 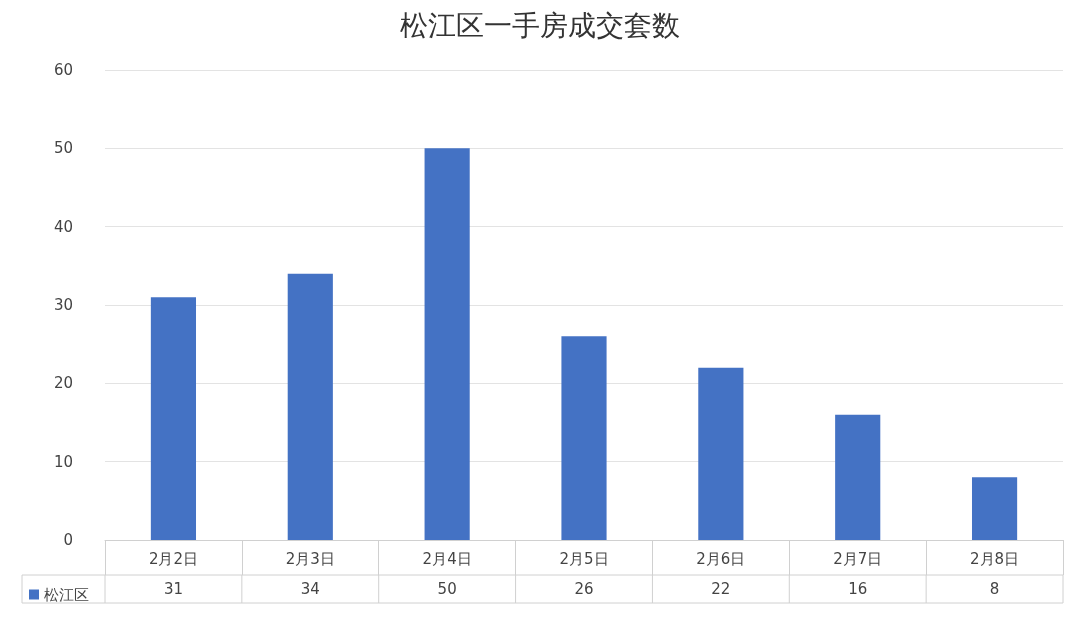 I want to click on y-tick-label: 30, so click(x=63, y=305).